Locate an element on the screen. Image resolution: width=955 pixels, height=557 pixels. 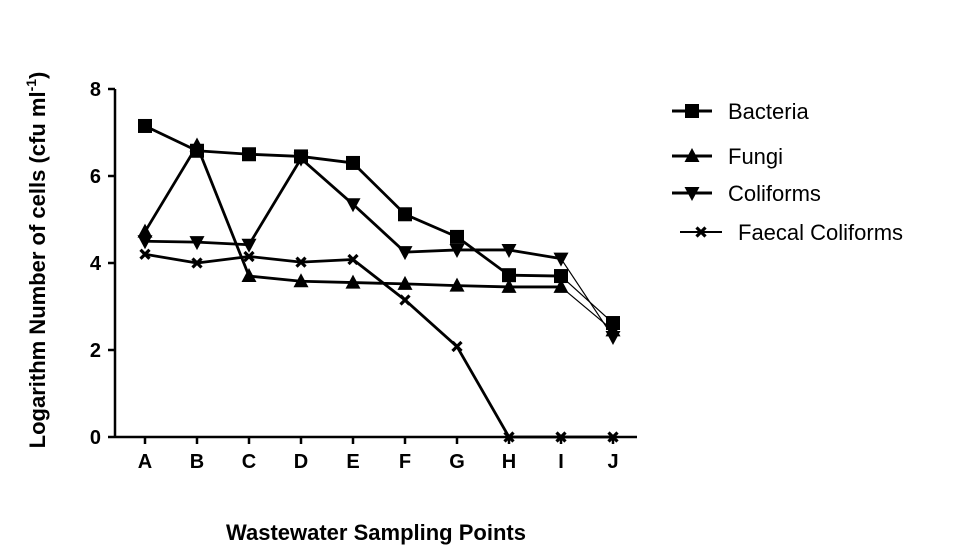
y-axis-title-close: ) is located at coordinates (37, 75).